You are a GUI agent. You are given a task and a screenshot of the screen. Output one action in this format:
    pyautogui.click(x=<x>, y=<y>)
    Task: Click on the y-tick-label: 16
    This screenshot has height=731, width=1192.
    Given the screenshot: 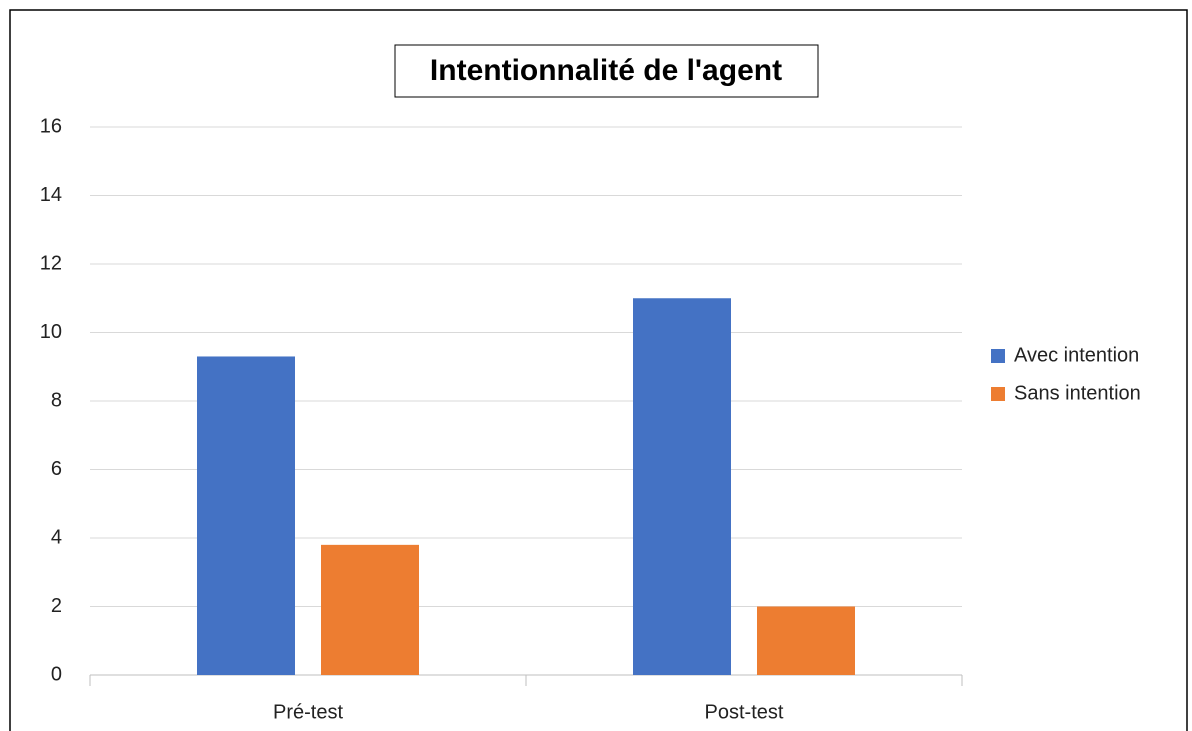 What is the action you would take?
    pyautogui.click(x=51, y=126)
    